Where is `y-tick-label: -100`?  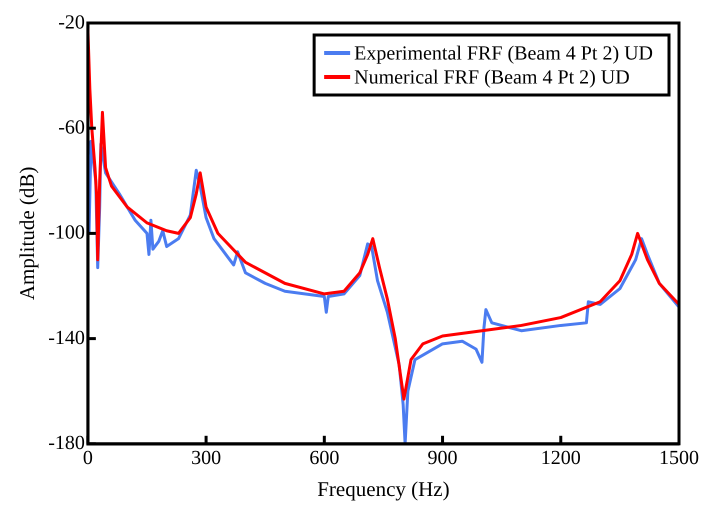
y-tick-label: -100 is located at coordinates (66, 233).